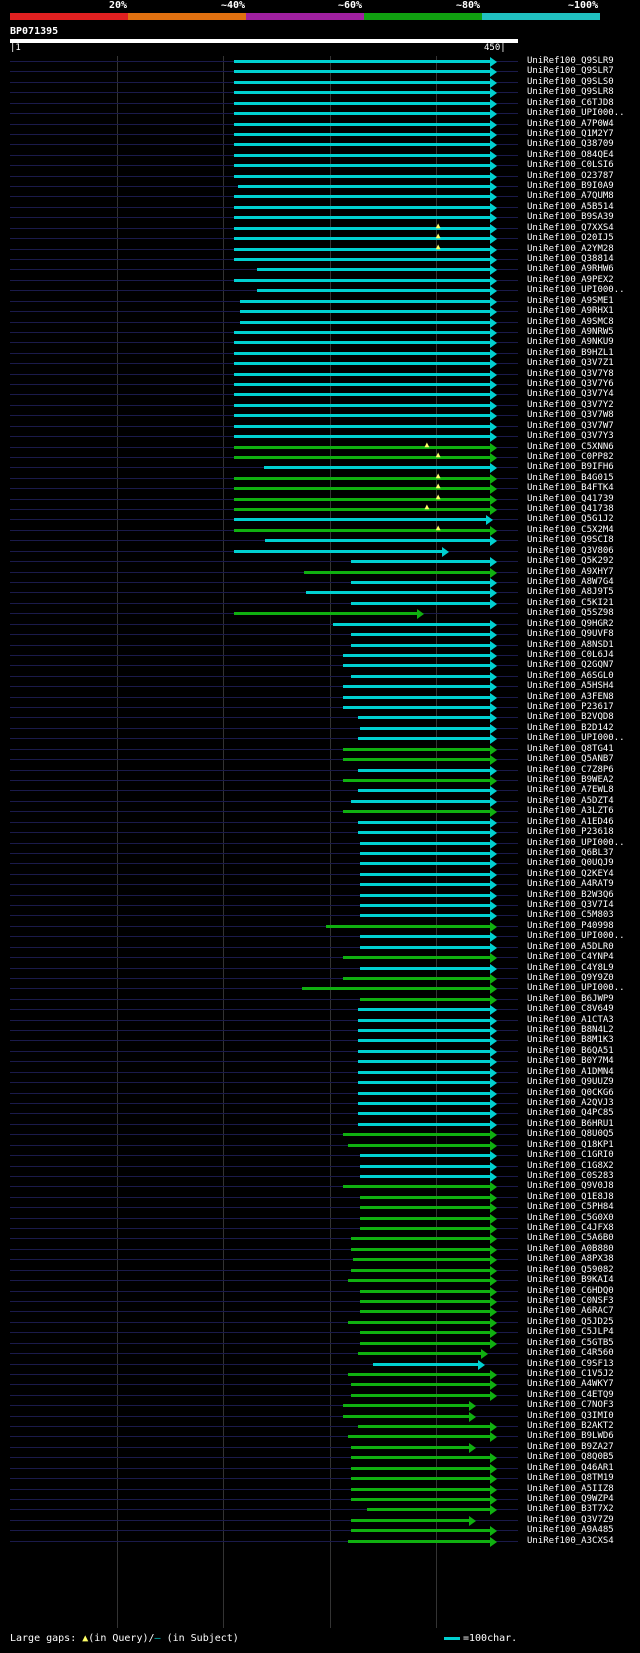  What do you see at coordinates (576, 988) in the screenshot?
I see `hit-label: UniRef100_UPI000..` at bounding box center [576, 988].